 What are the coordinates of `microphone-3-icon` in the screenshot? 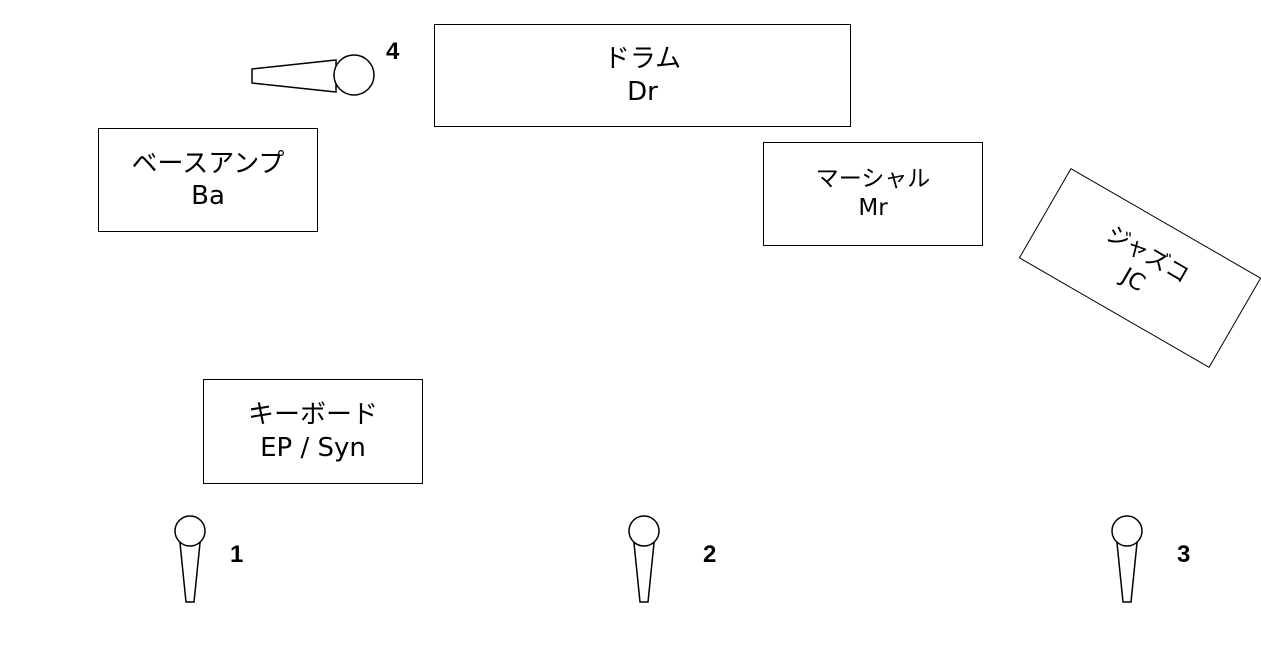 It's located at (1127, 560).